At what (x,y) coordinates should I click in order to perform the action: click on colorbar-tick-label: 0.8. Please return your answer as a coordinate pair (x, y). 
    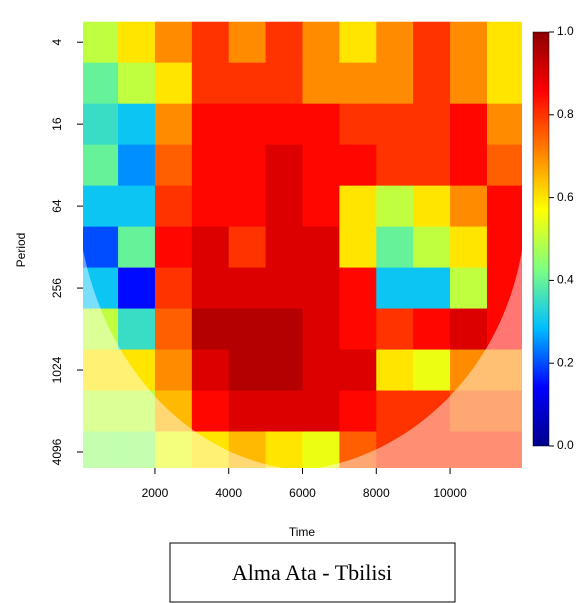
    Looking at the image, I should click on (565, 114).